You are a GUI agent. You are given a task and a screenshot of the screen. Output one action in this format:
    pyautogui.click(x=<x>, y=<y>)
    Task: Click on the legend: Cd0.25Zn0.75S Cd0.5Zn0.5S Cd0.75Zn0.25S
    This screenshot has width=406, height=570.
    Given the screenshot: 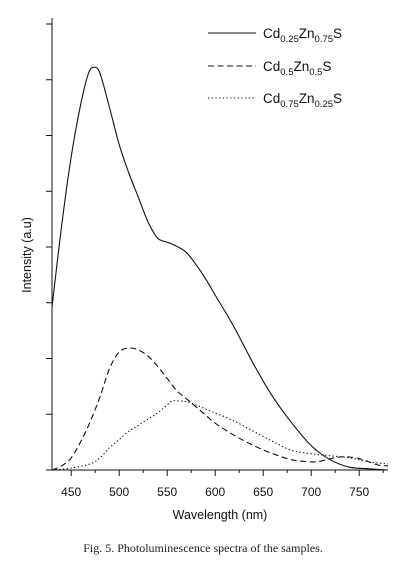 What is the action you would take?
    pyautogui.click(x=275, y=68)
    